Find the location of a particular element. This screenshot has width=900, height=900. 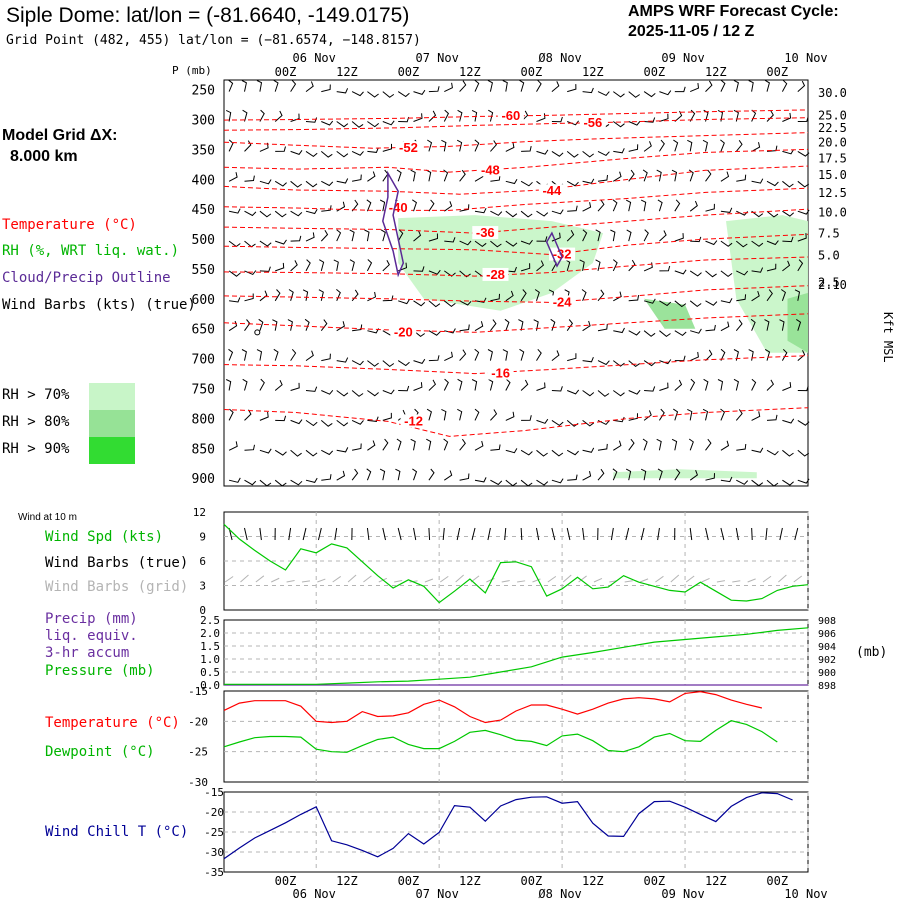

forecast-cycle-label: AMPS WRF Forecast Cycle: is located at coordinates (733, 11).